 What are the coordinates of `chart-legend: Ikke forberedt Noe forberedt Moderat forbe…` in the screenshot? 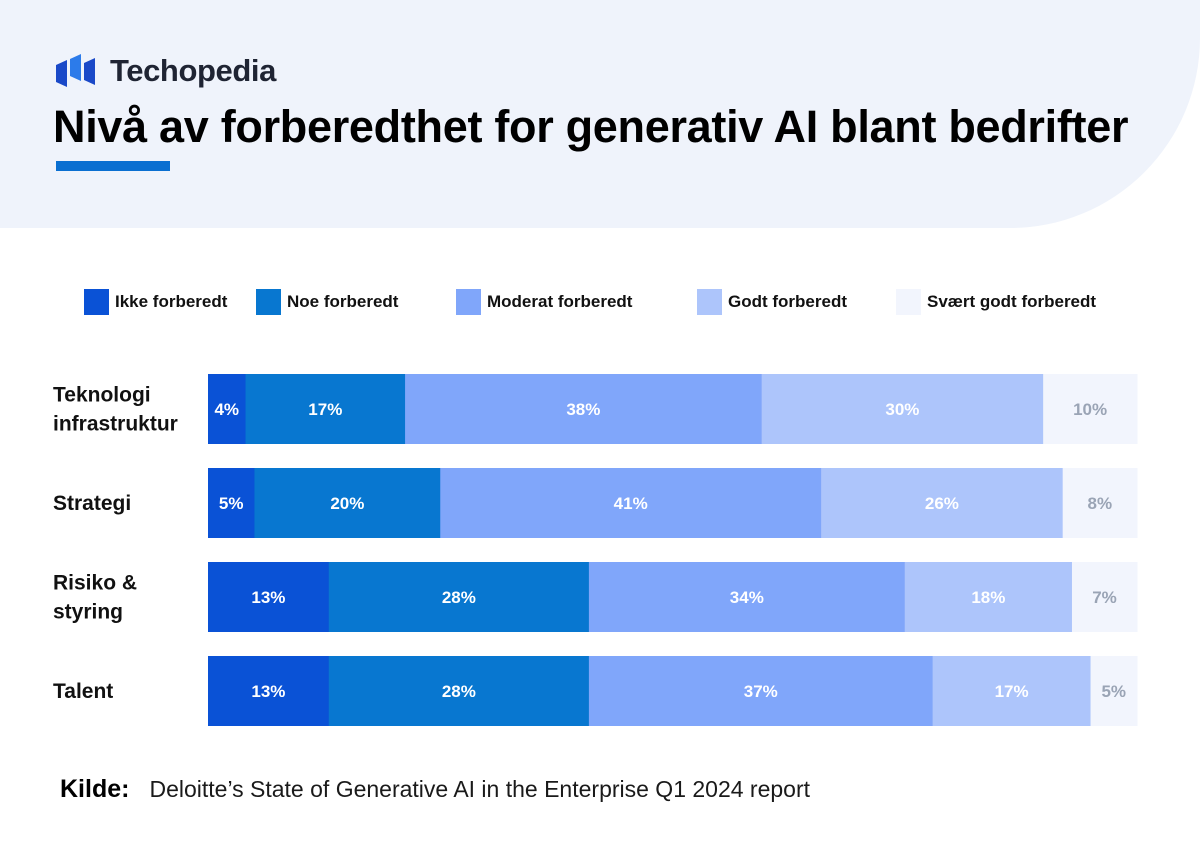 It's located at (600, 302).